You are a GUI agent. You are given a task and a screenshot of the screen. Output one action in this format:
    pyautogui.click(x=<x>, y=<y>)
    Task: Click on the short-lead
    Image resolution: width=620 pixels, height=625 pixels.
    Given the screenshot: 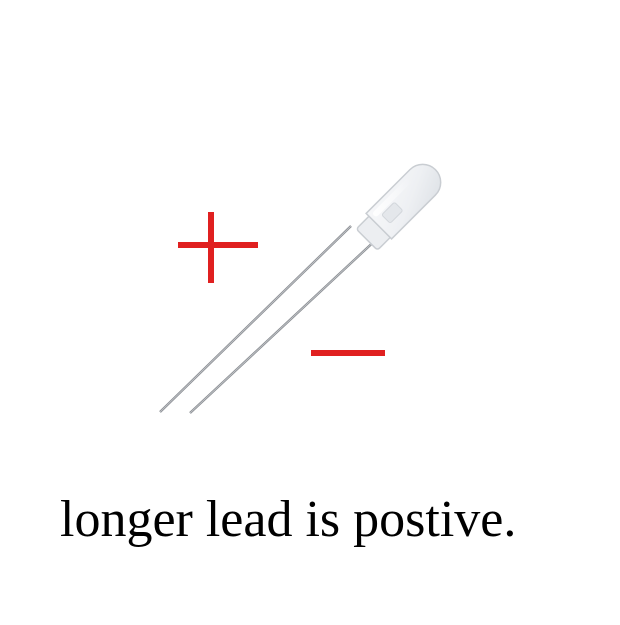 What is the action you would take?
    pyautogui.click(x=285, y=324)
    